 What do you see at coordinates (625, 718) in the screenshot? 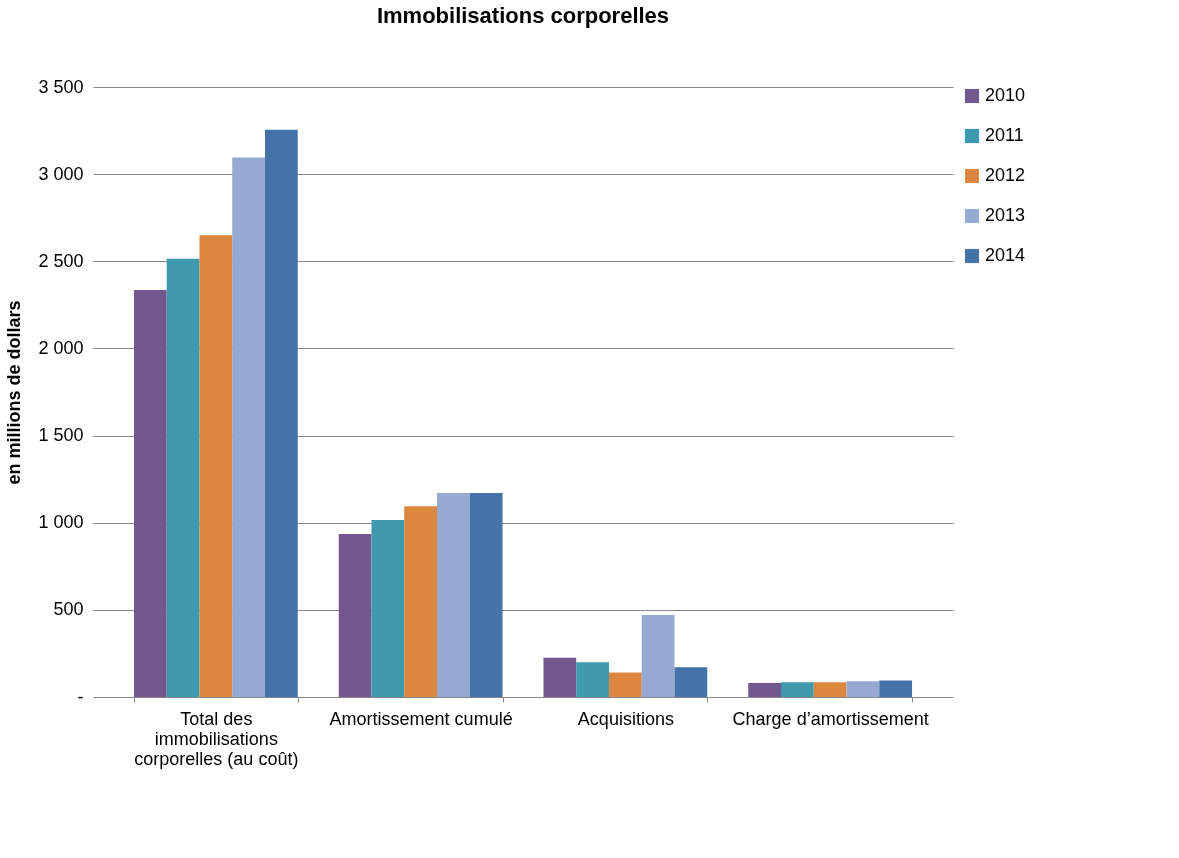
I see `x-tick-label: Acquisitions` at bounding box center [625, 718].